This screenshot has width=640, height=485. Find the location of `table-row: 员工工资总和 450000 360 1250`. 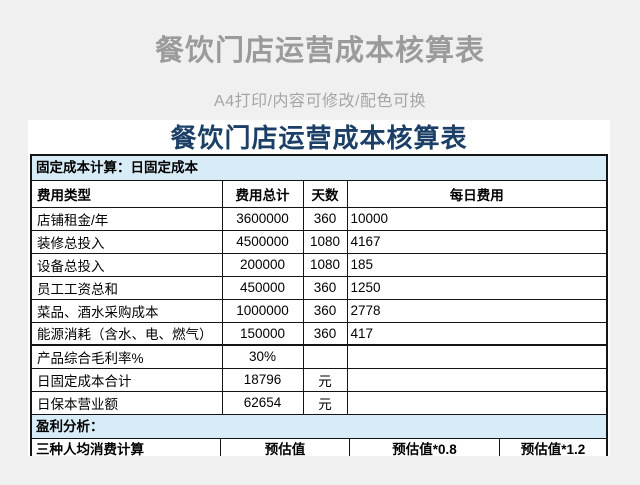

table-row: 员工工资总和 450000 360 1250 is located at coordinates (319, 287).